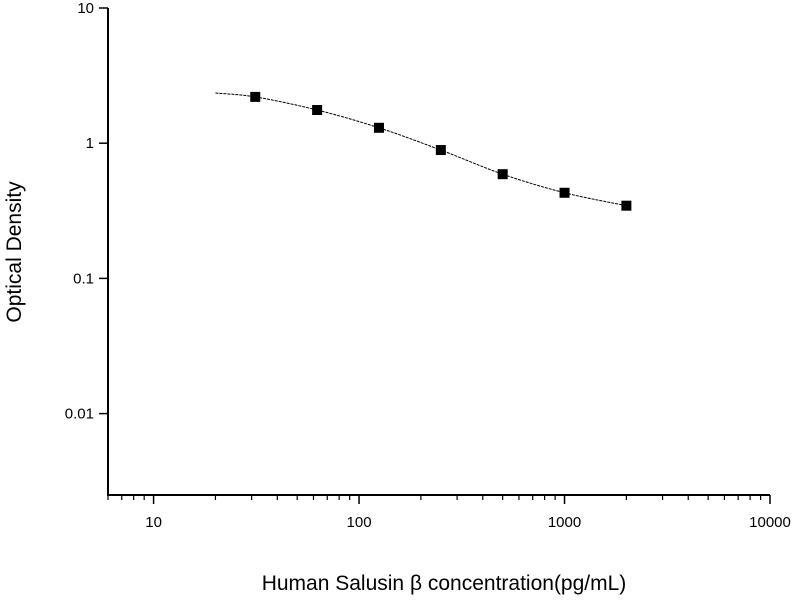 The image size is (800, 605). Describe the element at coordinates (90, 143) in the screenshot. I see `y-tick-label: 1` at that location.